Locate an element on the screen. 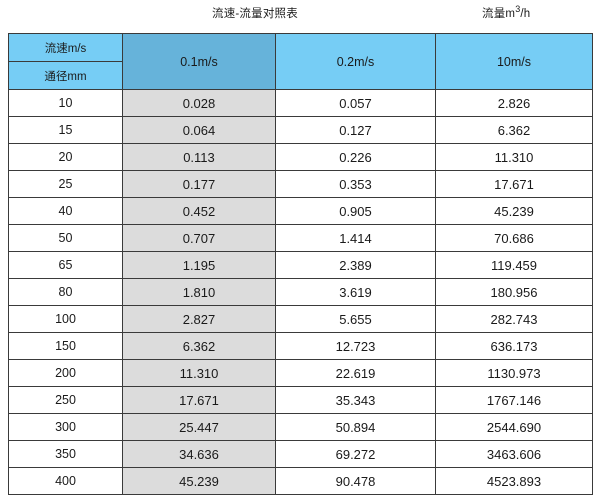 This screenshot has height=495, width=600. table-row: 50 0.707 1.414 70.686 is located at coordinates (300, 238).